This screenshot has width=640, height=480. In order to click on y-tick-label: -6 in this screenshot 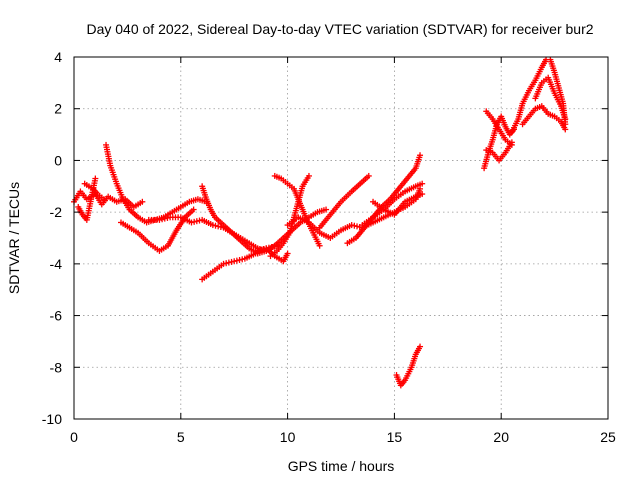, I will do `click(56, 316)`.